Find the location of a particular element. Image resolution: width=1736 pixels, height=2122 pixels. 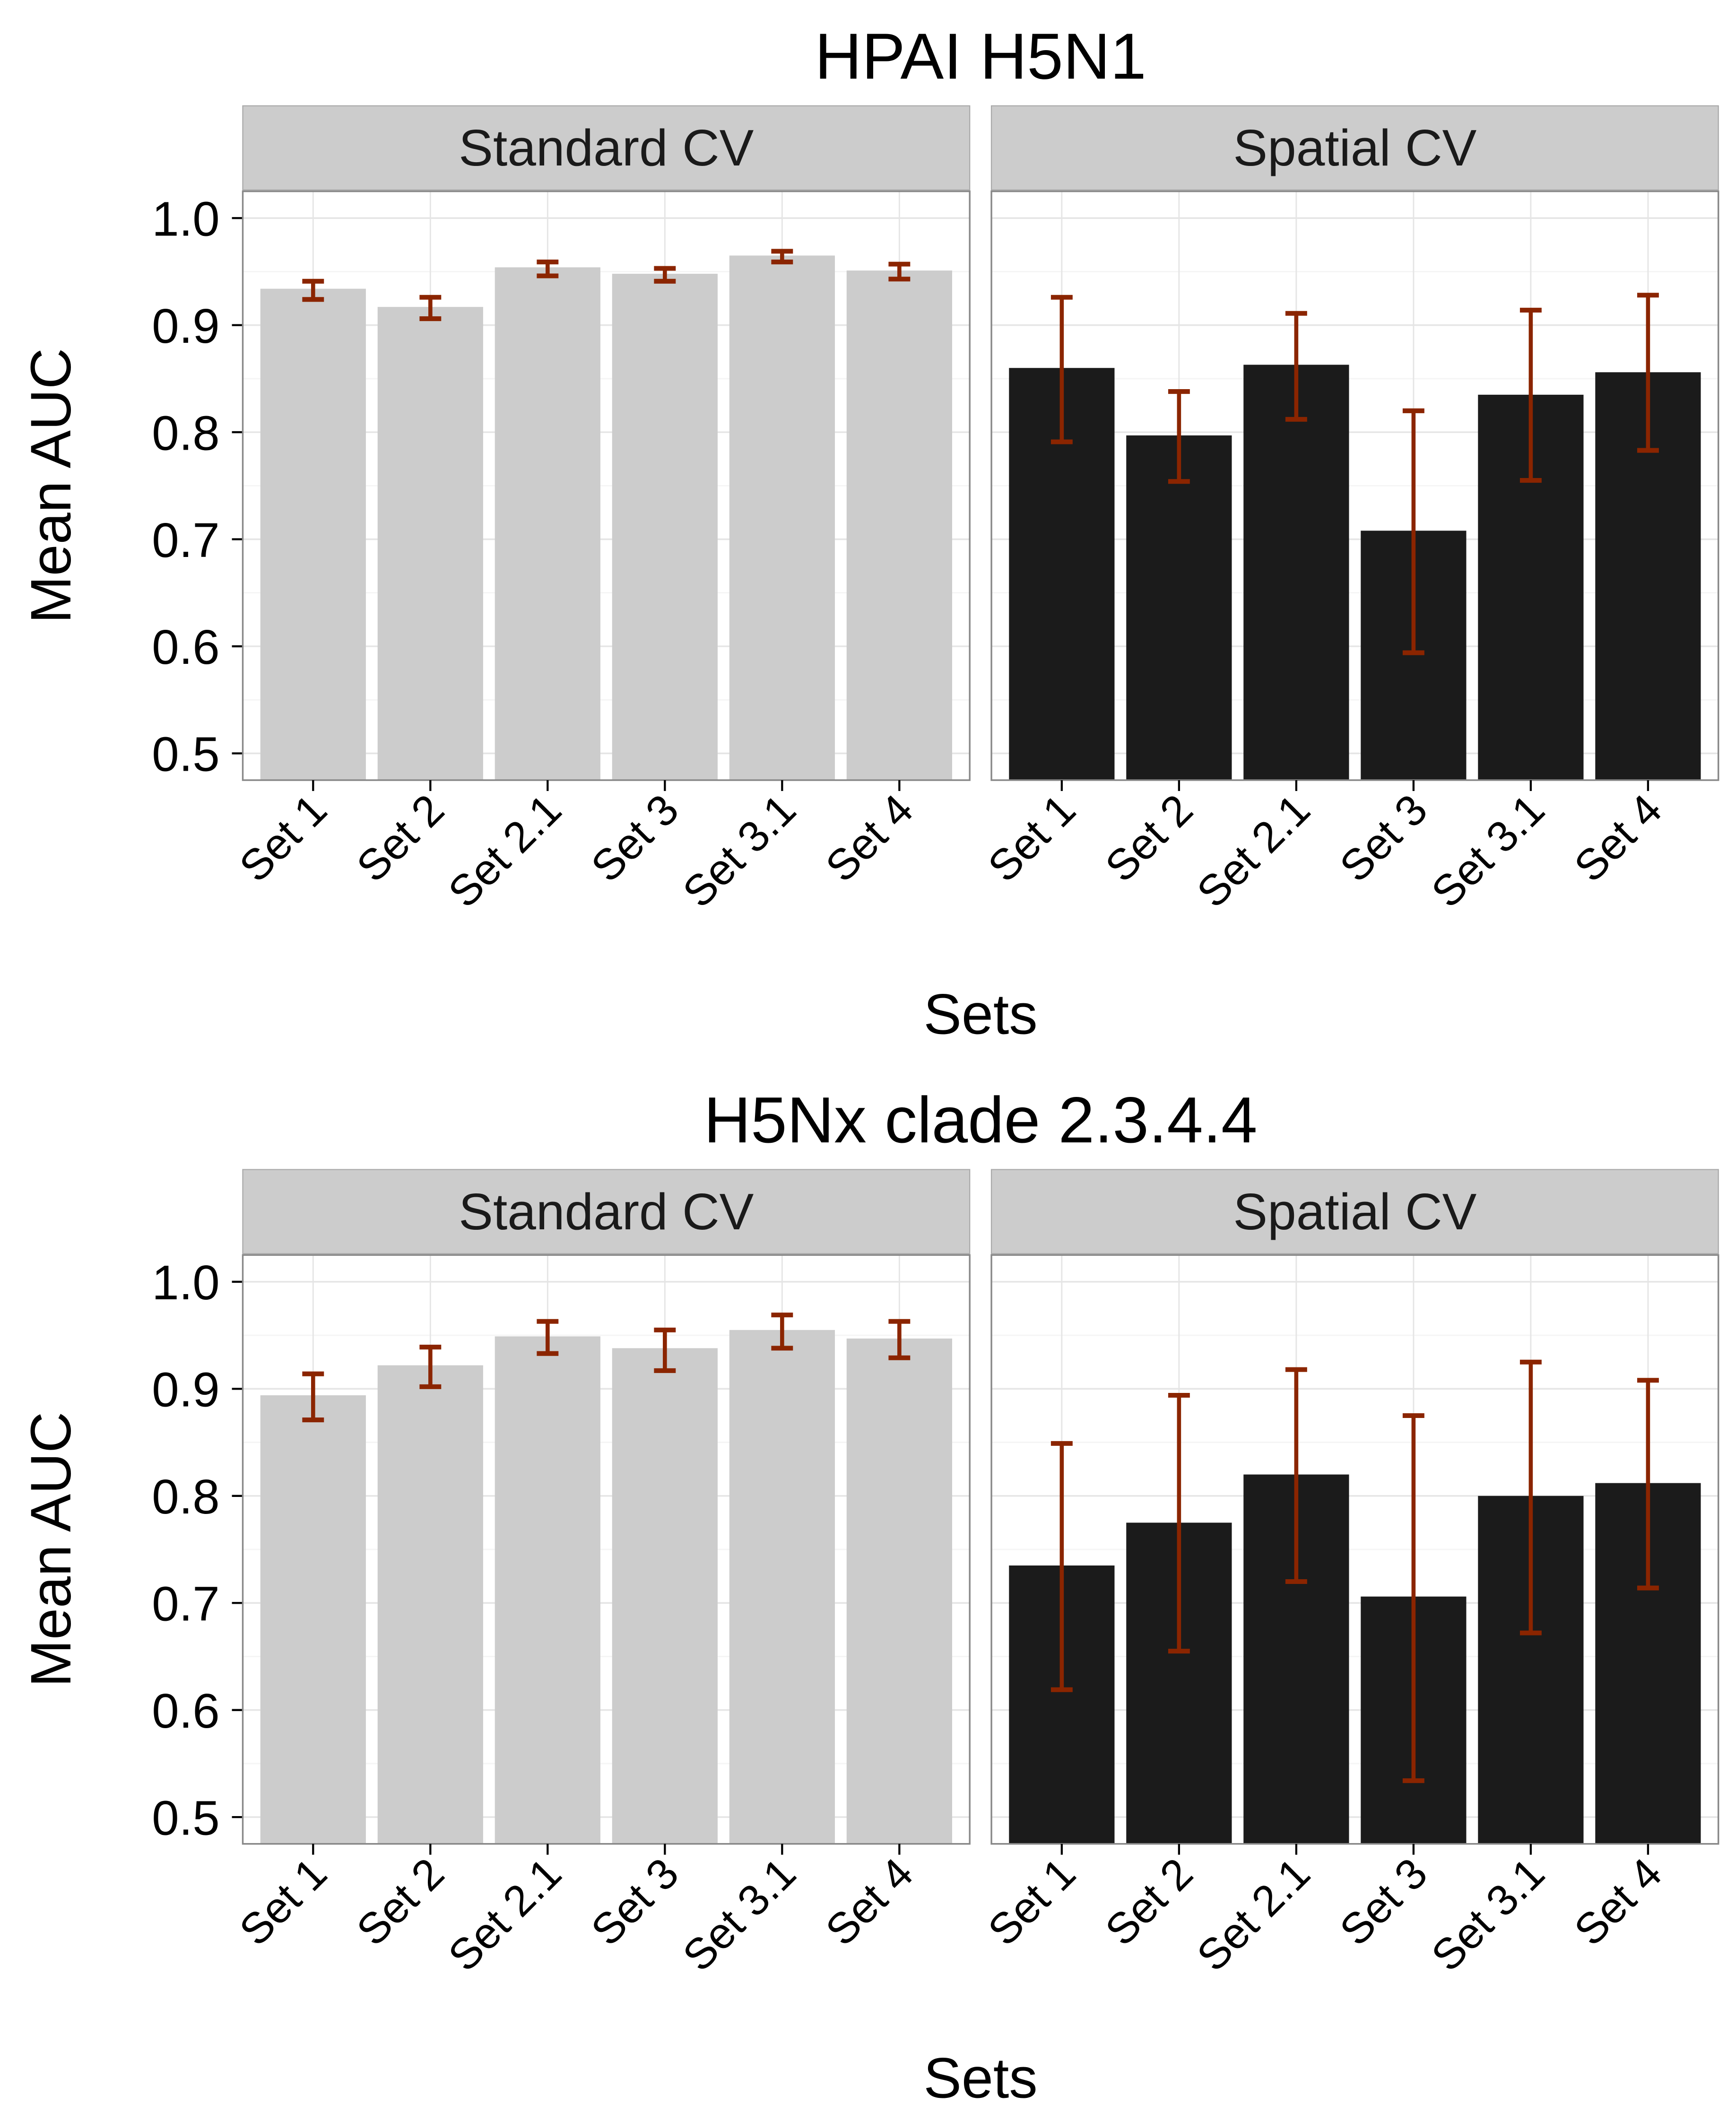

chart-title: HPAI H5N1 is located at coordinates (980, 57).